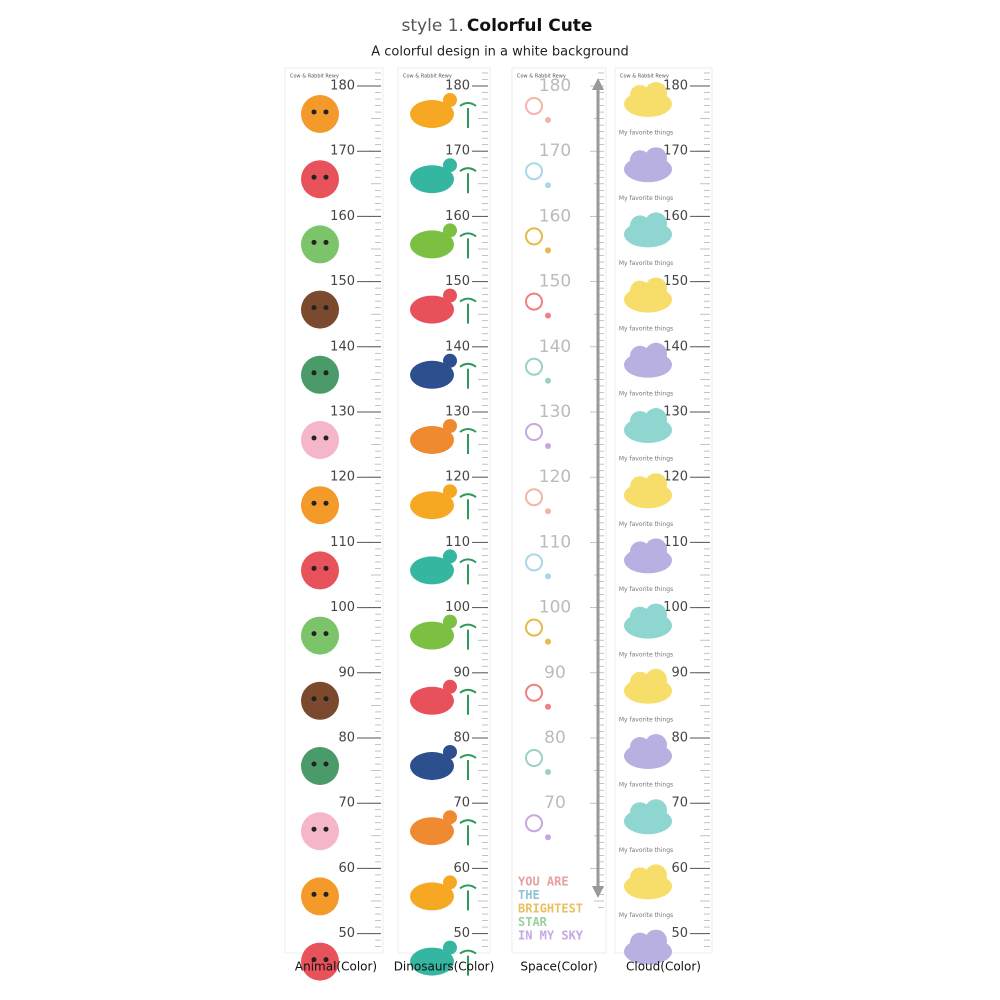  Describe the element at coordinates (461, 803) in the screenshot. I see `scale-number: 70` at that location.